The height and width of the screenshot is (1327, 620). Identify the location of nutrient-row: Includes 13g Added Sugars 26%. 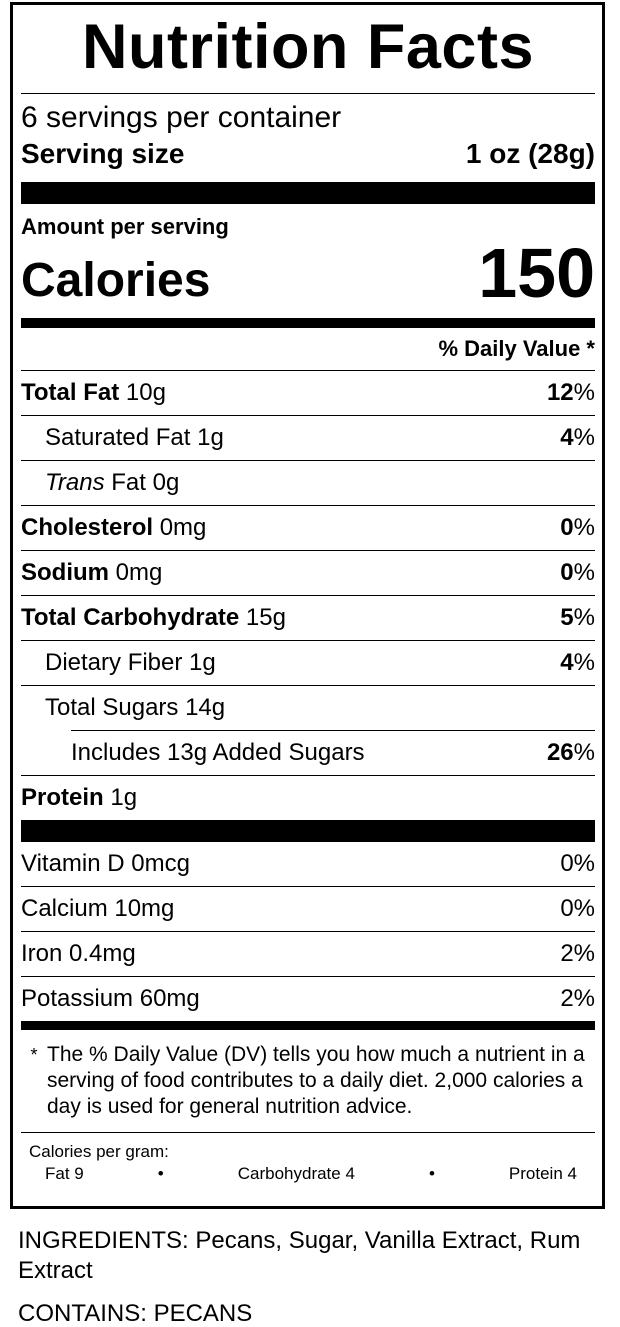
(333, 752).